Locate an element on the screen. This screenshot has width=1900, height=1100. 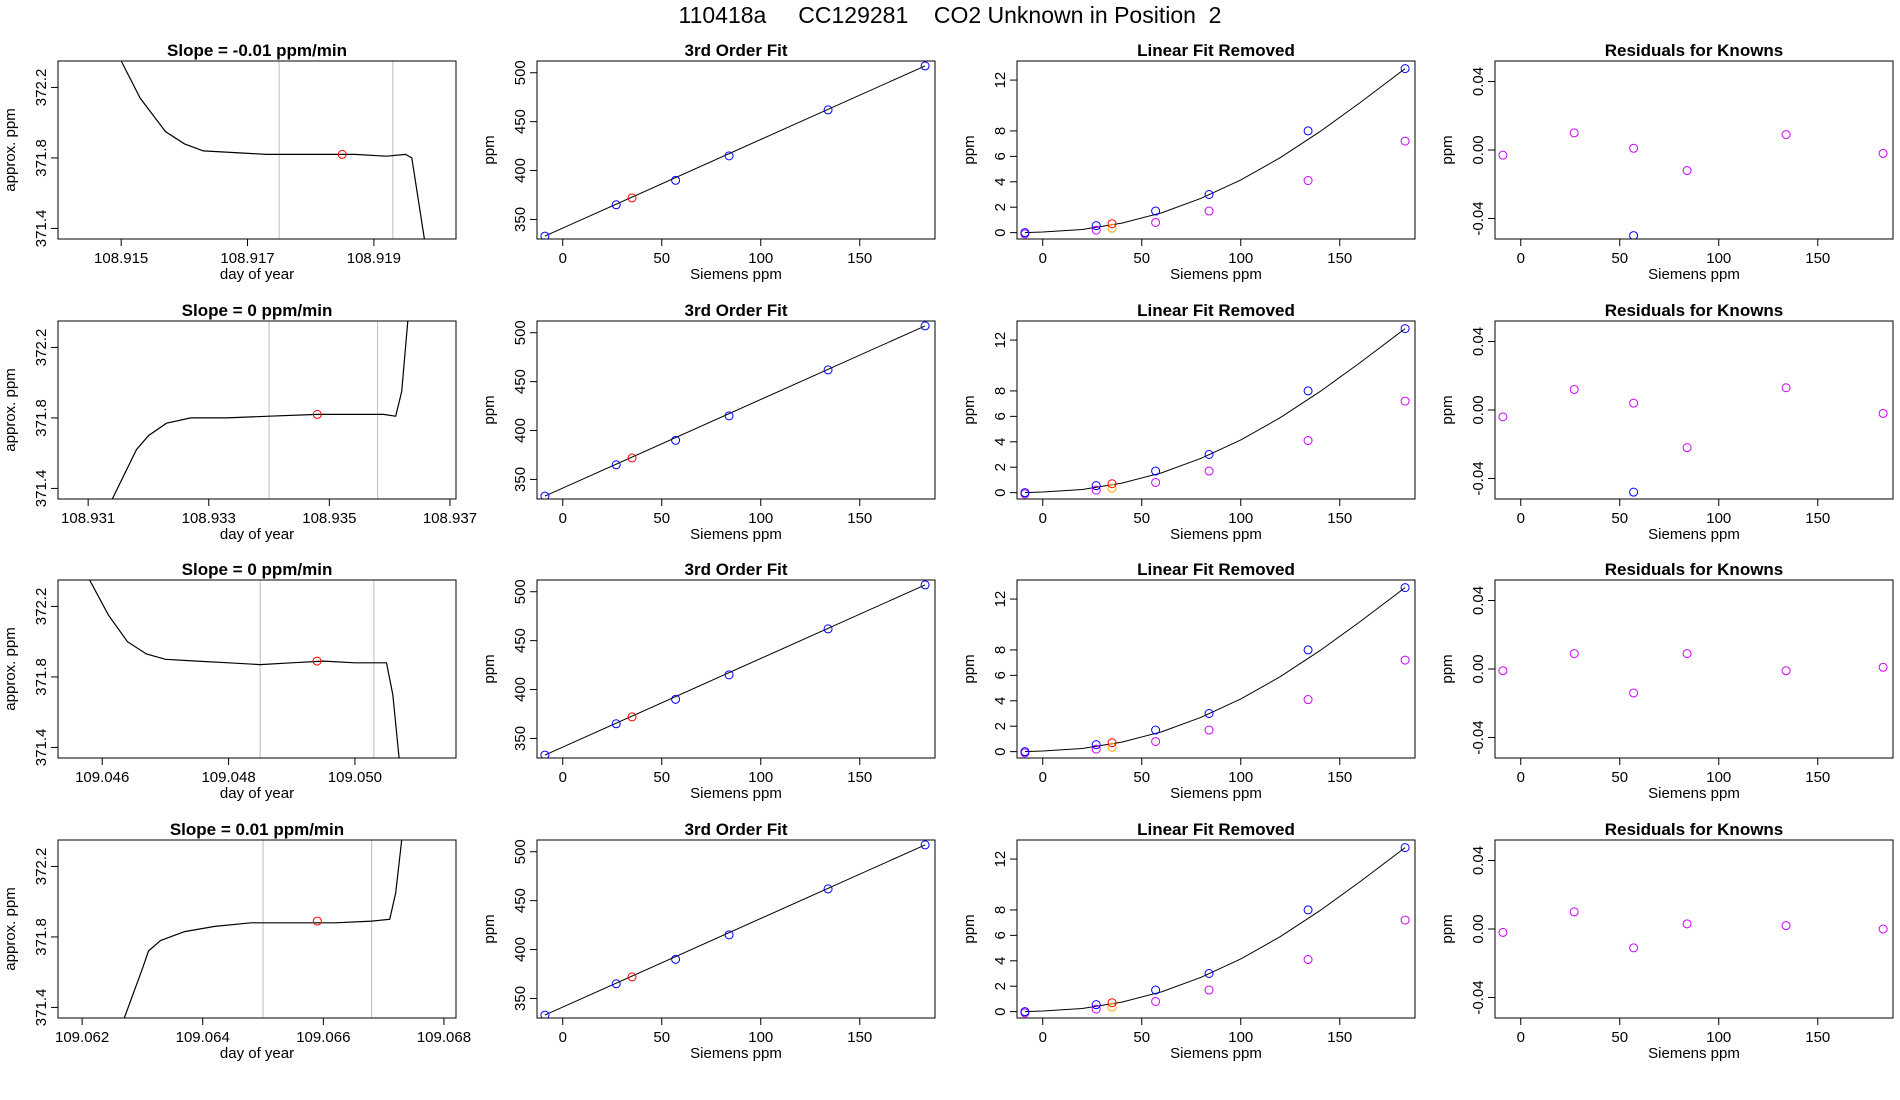
y-tick-label: 0 is located at coordinates (1000, 492).